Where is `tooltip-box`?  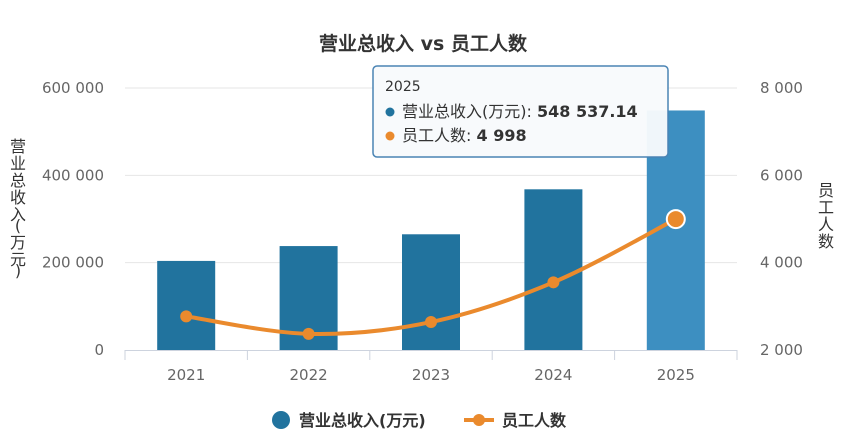 tooltip-box is located at coordinates (520, 111).